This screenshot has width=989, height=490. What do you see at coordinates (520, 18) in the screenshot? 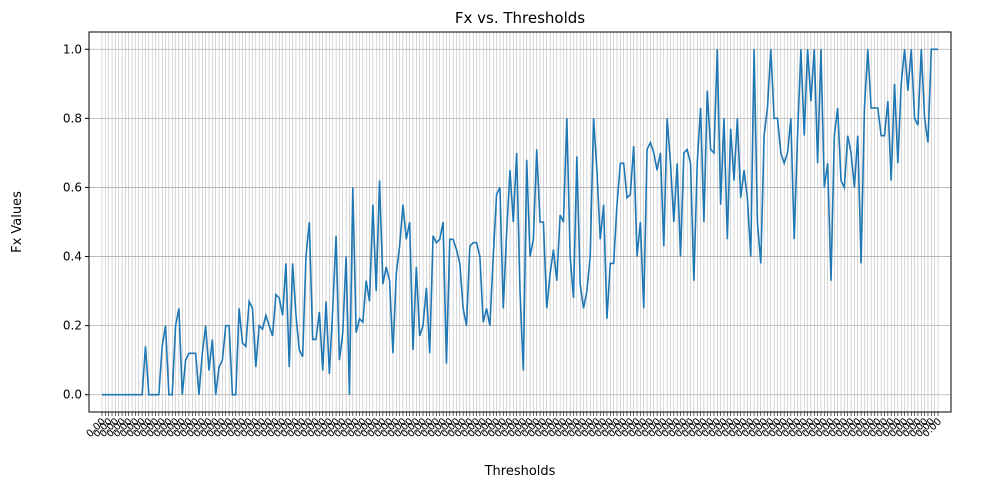
I see `chart-title: Fx vs. Thresholds` at bounding box center [520, 18].